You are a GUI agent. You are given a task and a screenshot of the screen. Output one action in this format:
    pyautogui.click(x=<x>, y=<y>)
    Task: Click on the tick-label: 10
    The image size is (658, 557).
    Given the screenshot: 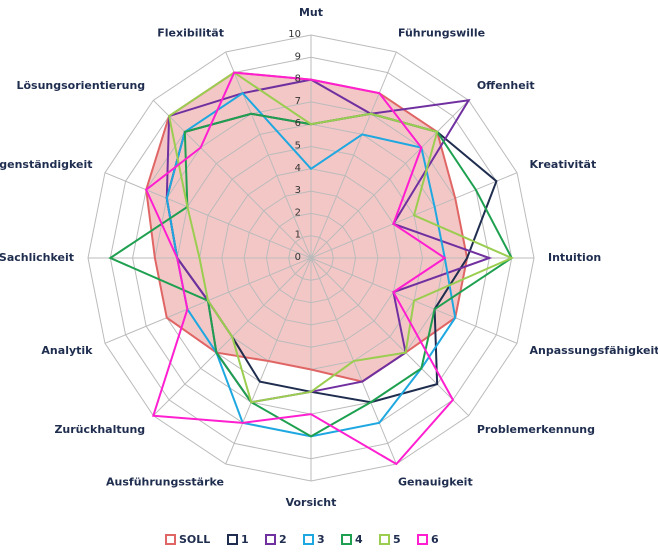 What is the action you would take?
    pyautogui.click(x=294, y=34)
    